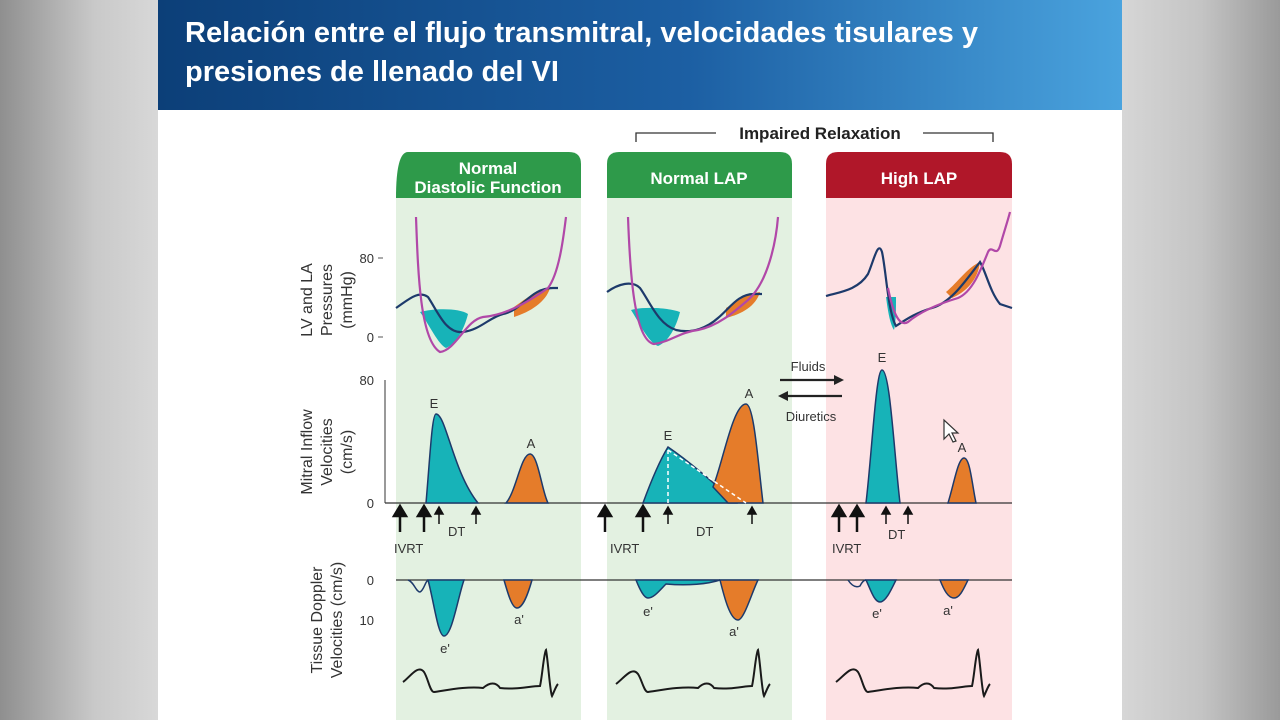 Image resolution: width=1280 pixels, height=720 pixels. I want to click on normal-lap-mitral-a-wave, so click(738, 453).